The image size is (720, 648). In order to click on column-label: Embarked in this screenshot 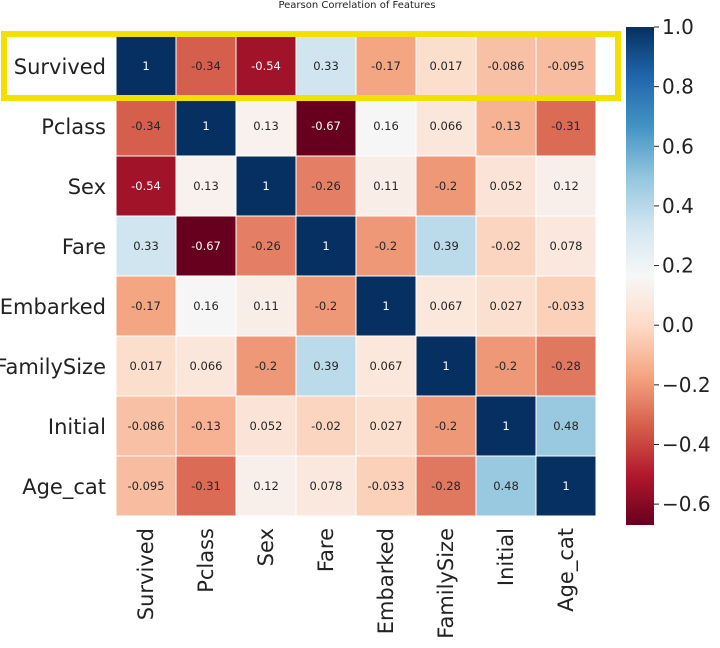, I will do `click(386, 581)`.